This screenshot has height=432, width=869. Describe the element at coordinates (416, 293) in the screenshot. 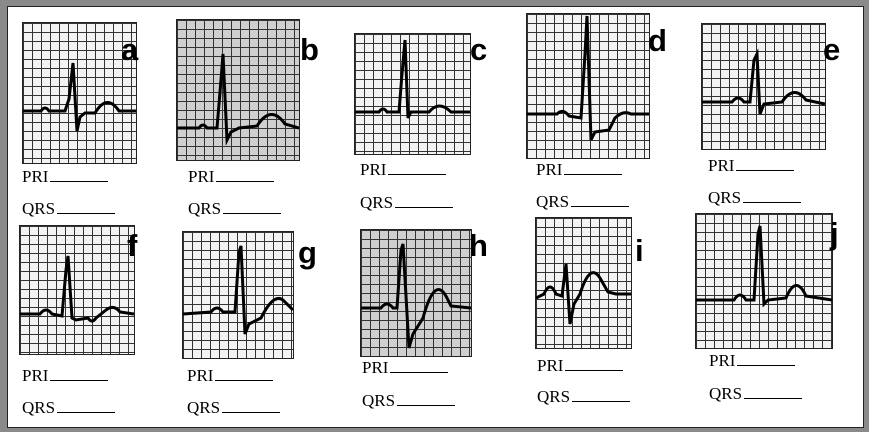

I see `ecg-strip-h` at that location.